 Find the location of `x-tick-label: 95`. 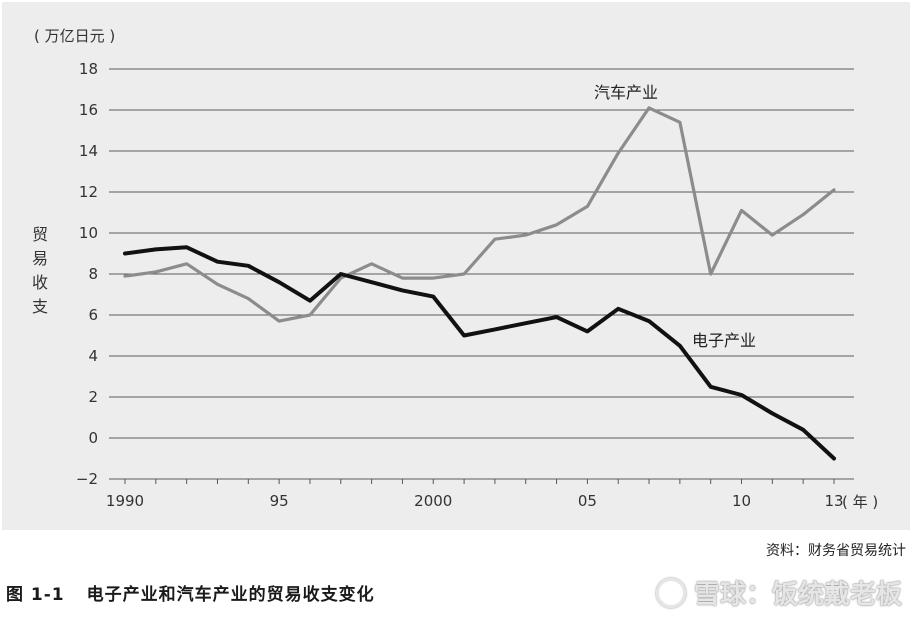

x-tick-label: 95 is located at coordinates (279, 501).